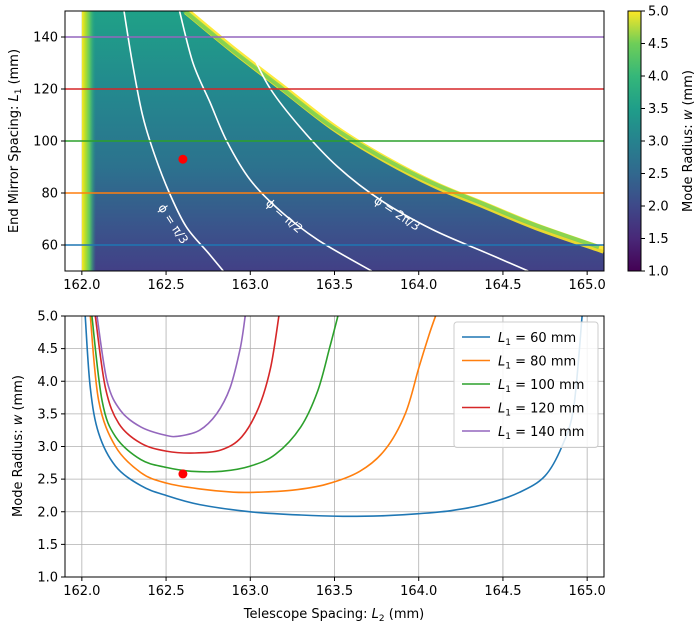 The image size is (700, 632). What do you see at coordinates (334, 591) in the screenshot?
I see `bottom-x-tick-label: 163.5` at bounding box center [334, 591].